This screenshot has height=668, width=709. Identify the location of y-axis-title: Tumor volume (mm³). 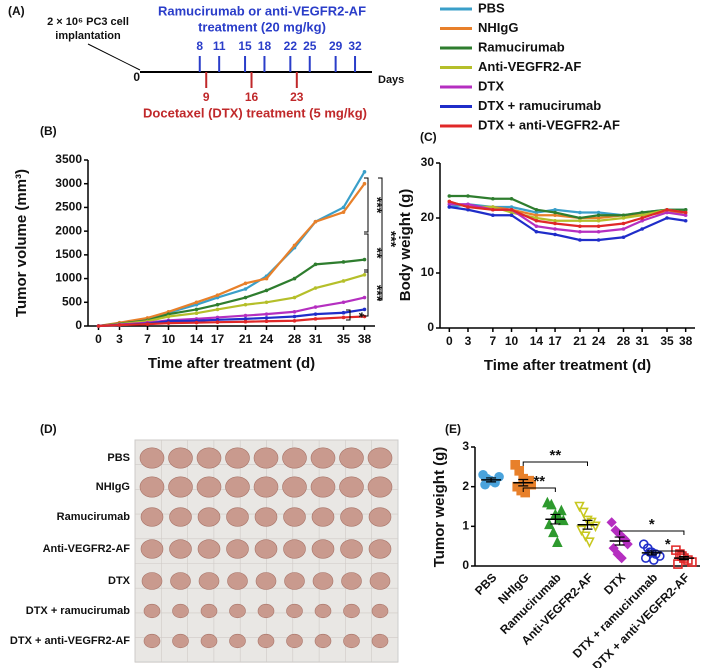
(21, 243).